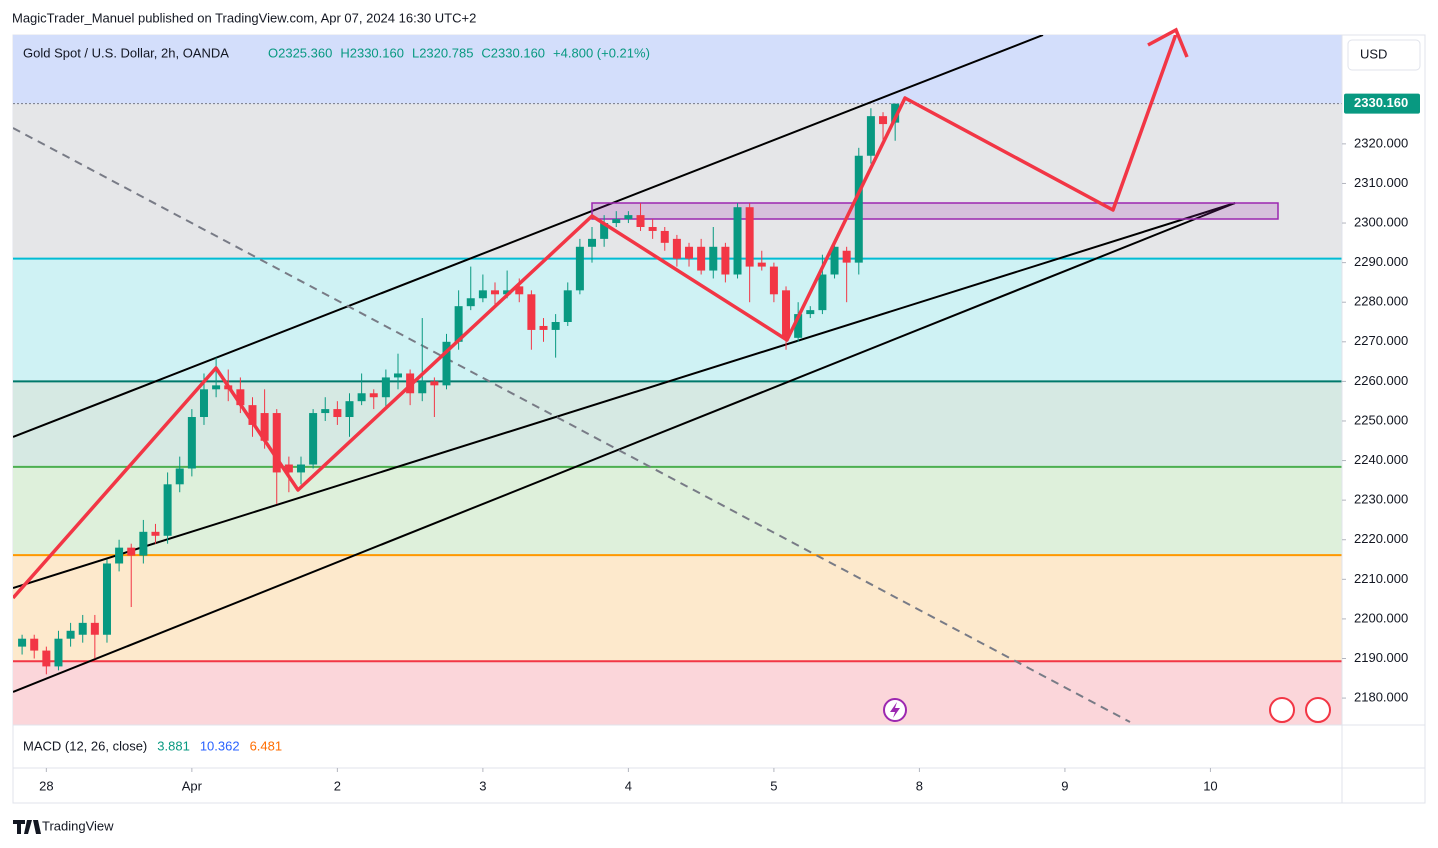 Image resolution: width=1438 pixels, height=848 pixels. I want to click on ohlc-value: H2330.160, so click(372, 52).